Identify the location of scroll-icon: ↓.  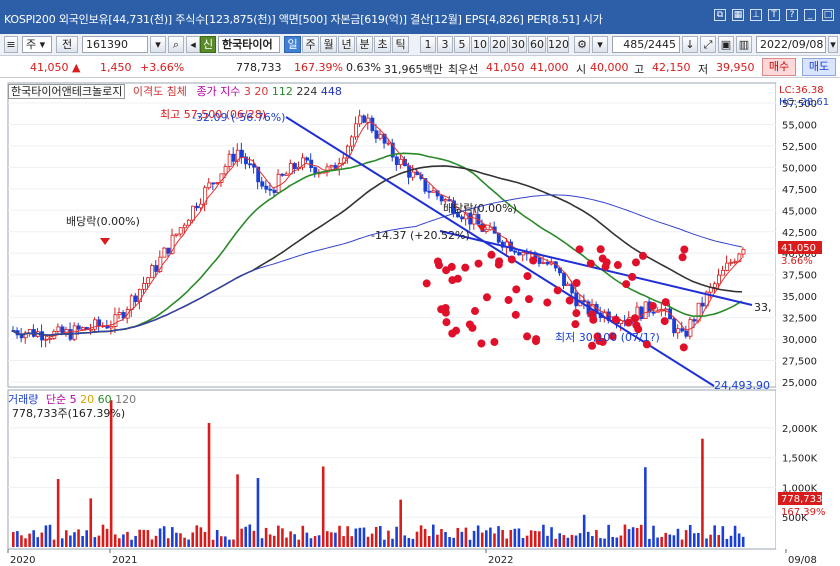
(690, 44).